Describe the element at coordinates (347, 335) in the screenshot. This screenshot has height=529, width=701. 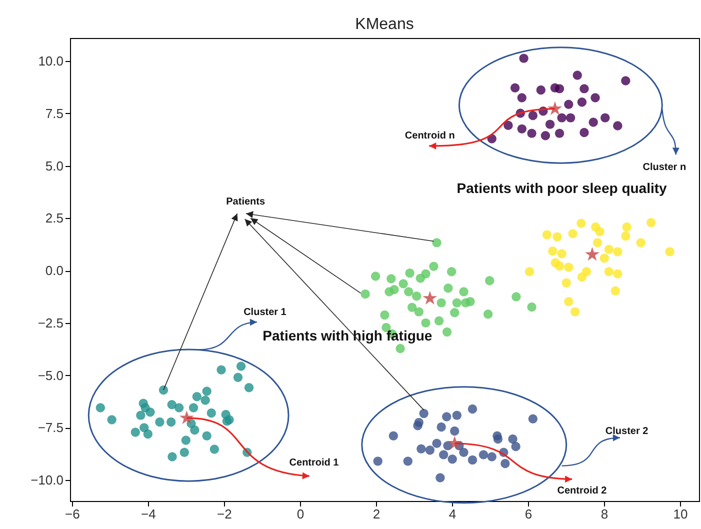
I see `annotation: Patients with high fatigue` at that location.